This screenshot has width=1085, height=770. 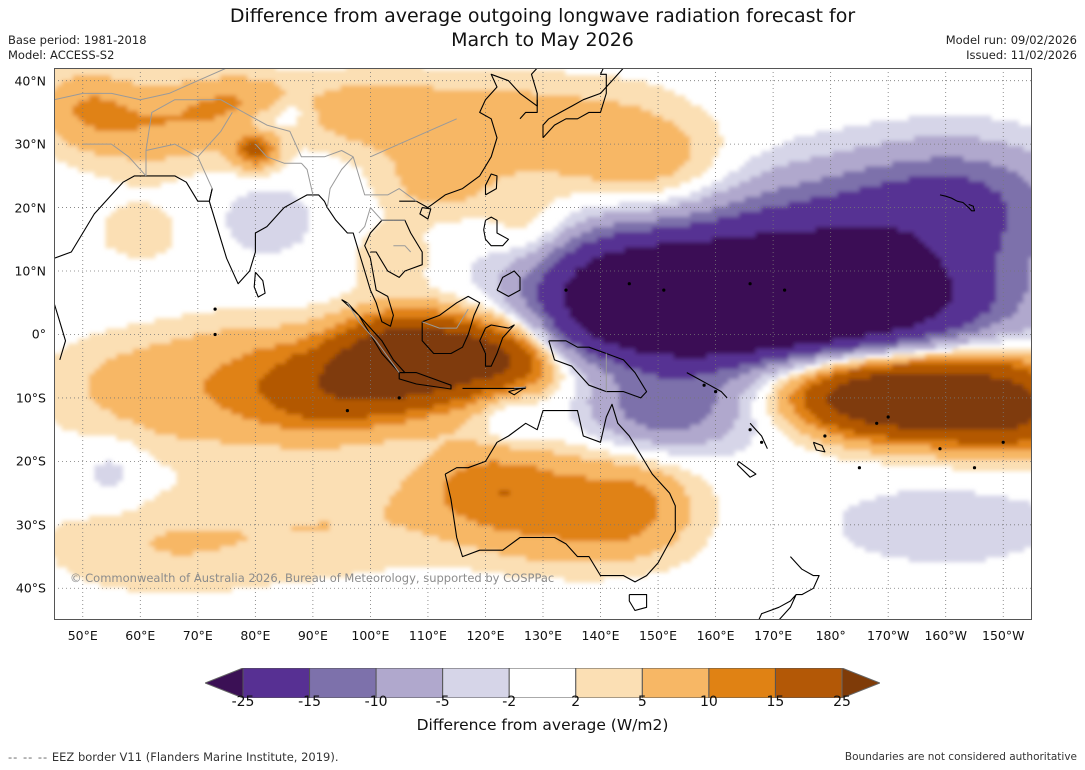 I want to click on lat-tick-40N: 40°N, so click(x=30, y=81).